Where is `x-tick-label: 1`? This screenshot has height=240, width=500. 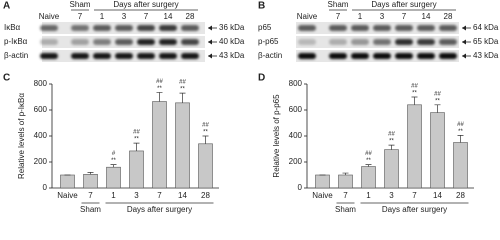
x-tick-label: 1 is located at coordinates (113, 195).